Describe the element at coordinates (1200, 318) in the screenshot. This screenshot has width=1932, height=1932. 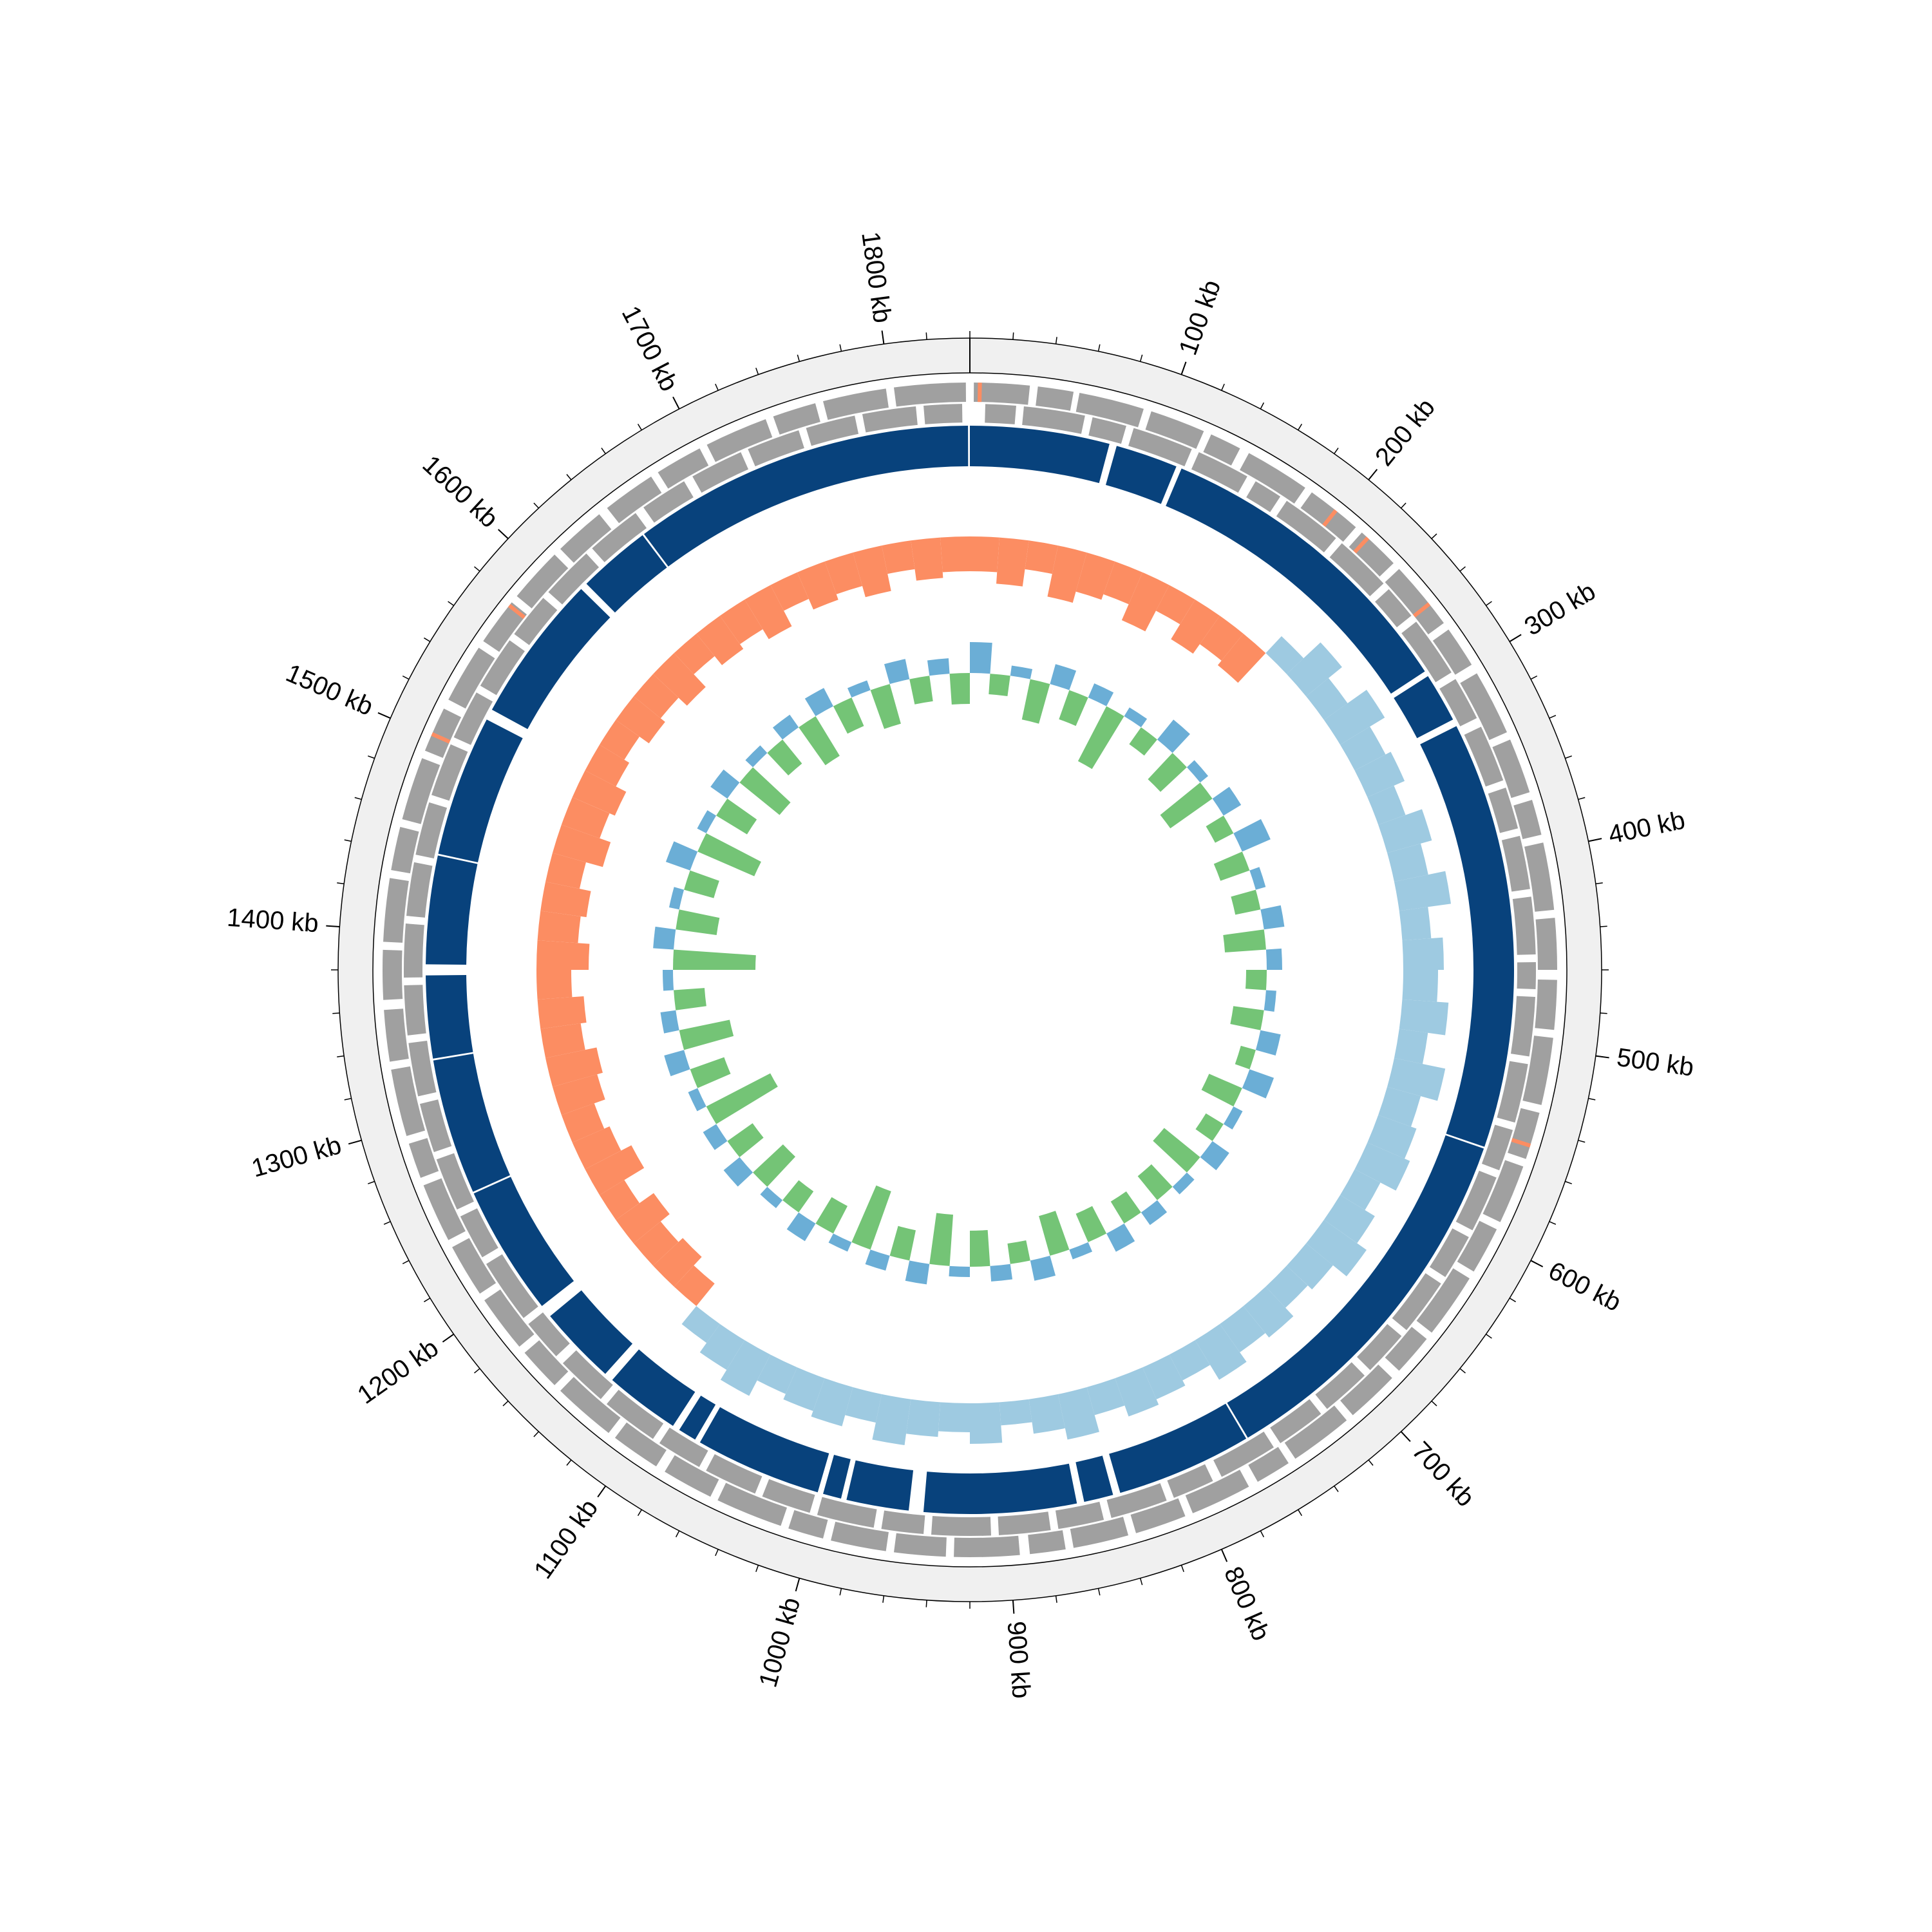
I see `tick-label: 100 kb` at that location.